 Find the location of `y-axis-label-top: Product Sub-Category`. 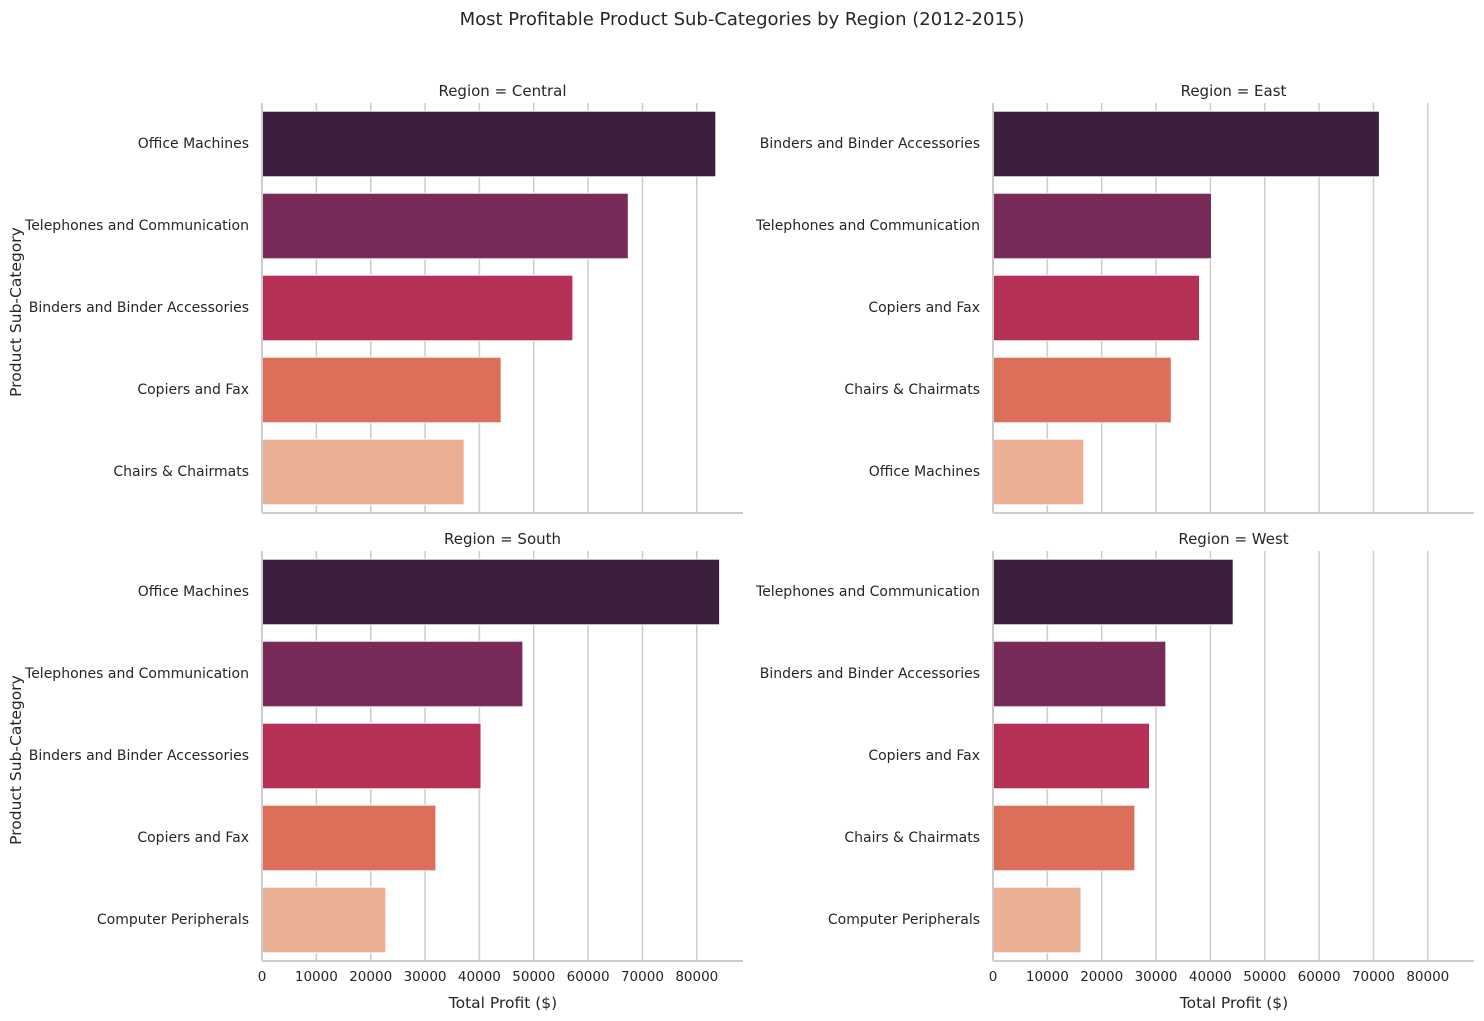

y-axis-label-top: Product Sub-Category is located at coordinates (16, 312).